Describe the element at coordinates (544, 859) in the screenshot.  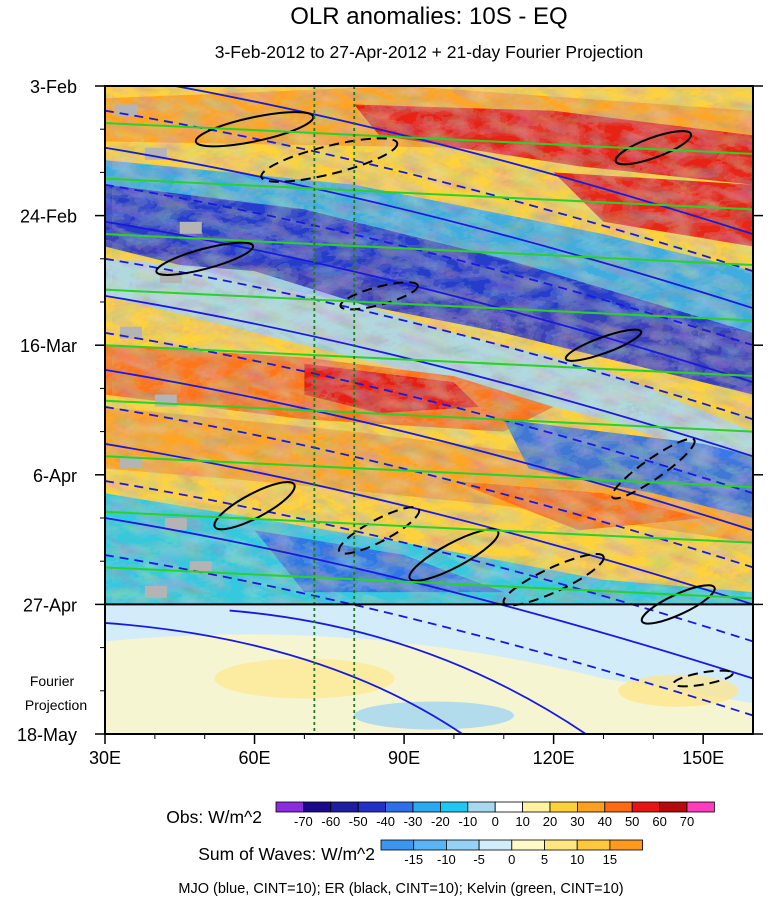
I see `colorbar-tick-label: 5` at that location.